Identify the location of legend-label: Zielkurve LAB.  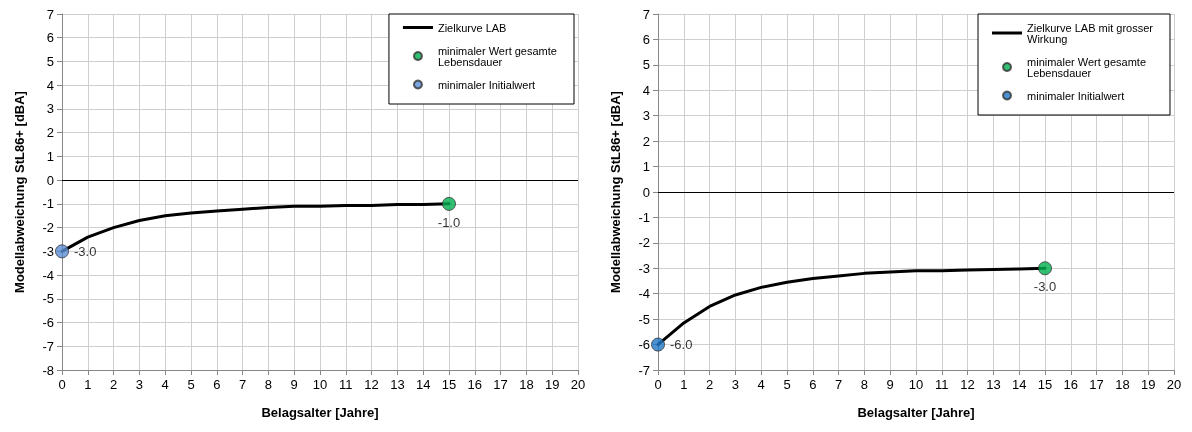
(472, 27).